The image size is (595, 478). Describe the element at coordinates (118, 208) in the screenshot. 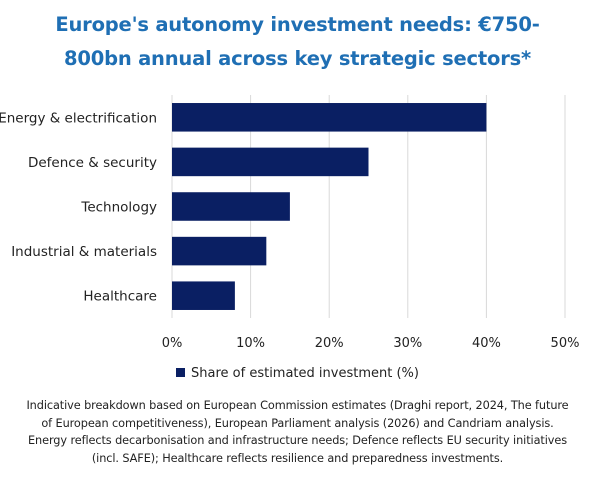

I see `category-label: Technology` at that location.